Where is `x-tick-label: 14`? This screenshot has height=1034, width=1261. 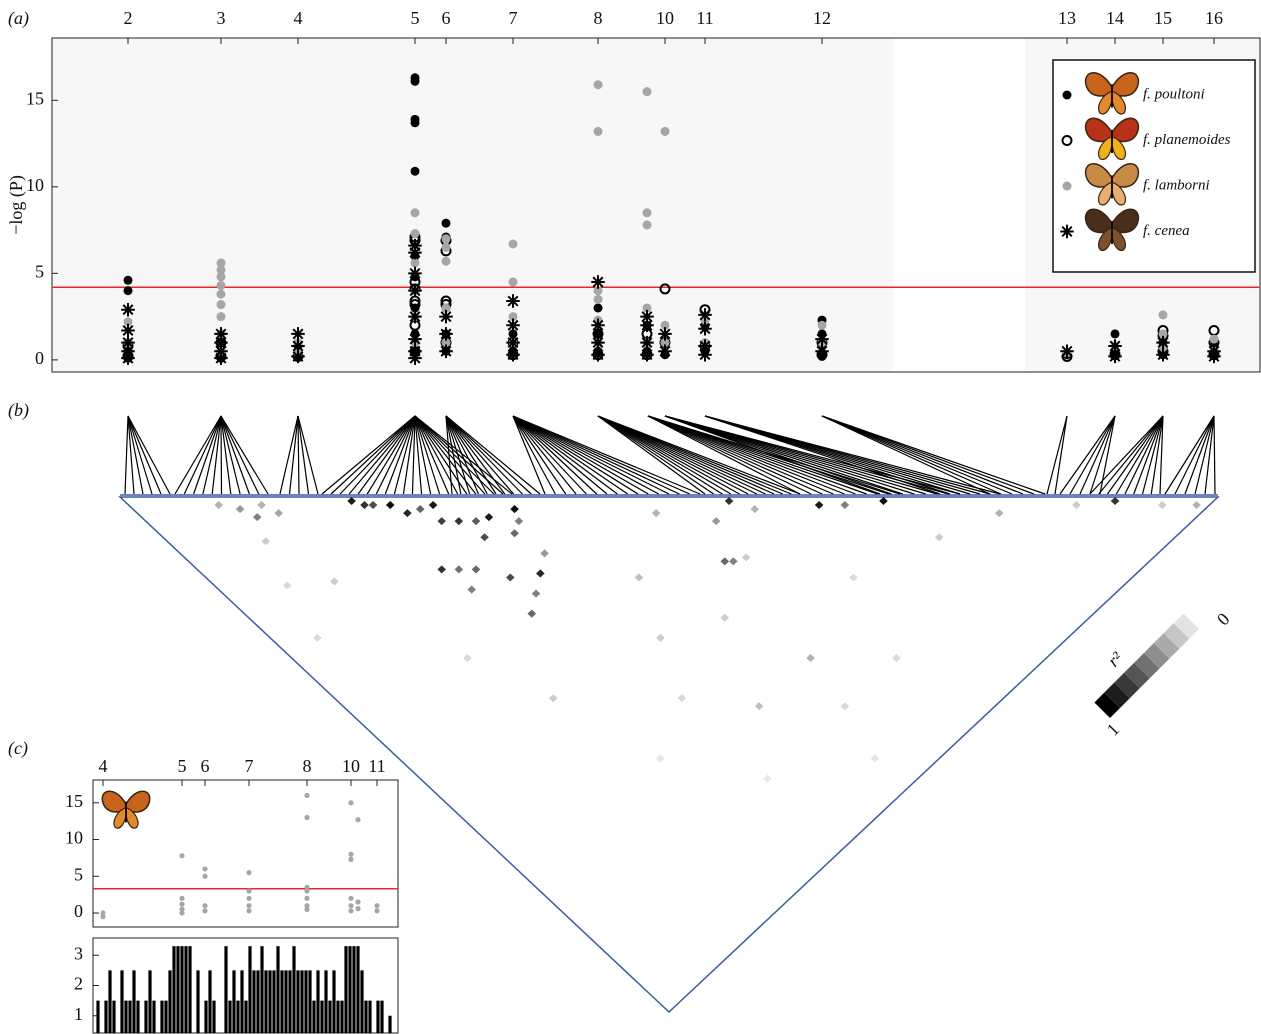 x-tick-label: 14 is located at coordinates (1115, 18).